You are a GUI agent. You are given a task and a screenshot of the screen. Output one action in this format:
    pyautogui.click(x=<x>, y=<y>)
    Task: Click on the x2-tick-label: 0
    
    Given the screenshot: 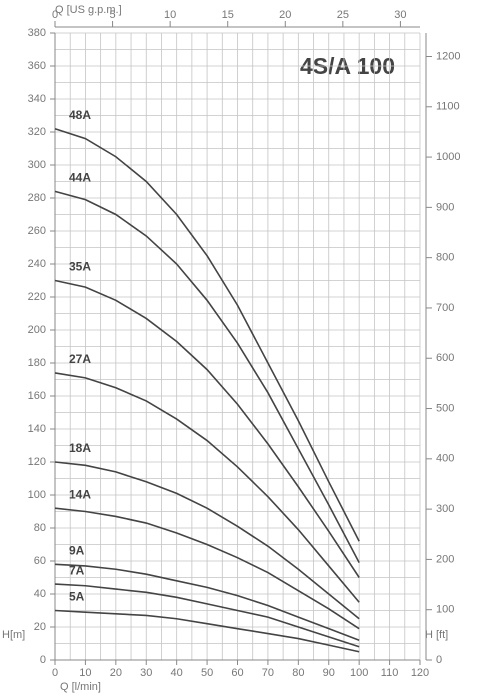 What is the action you would take?
    pyautogui.click(x=55, y=15)
    